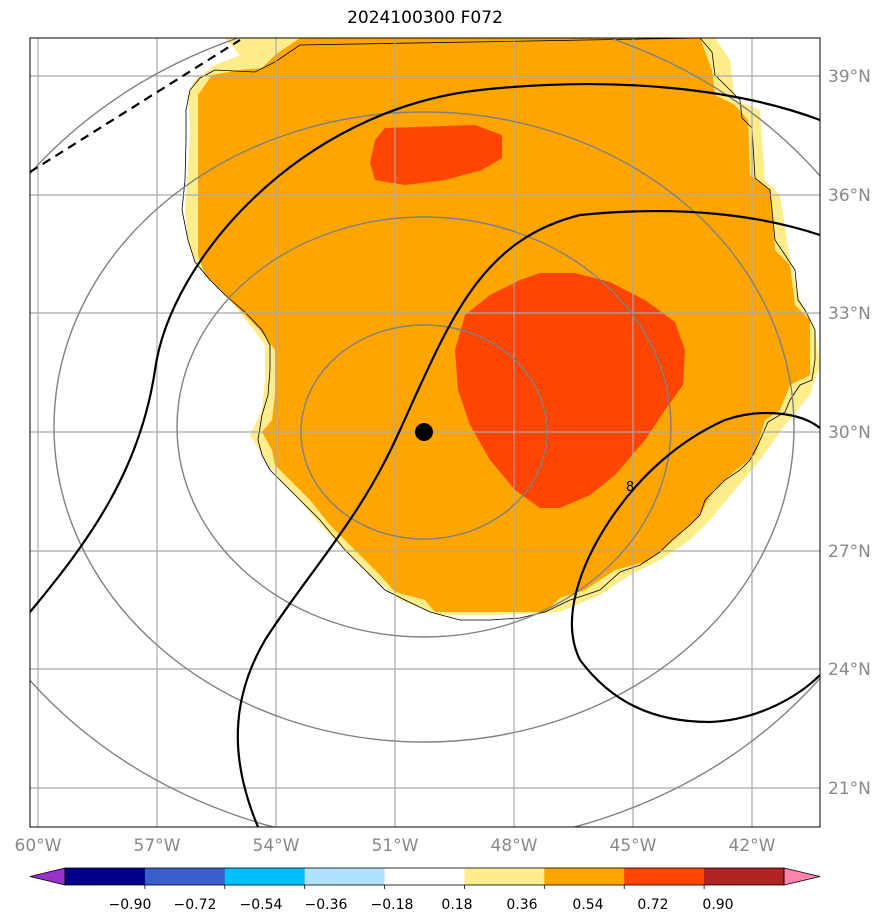  Describe the element at coordinates (130, 905) in the screenshot. I see `colorbar-tick-label: −0.90` at that location.